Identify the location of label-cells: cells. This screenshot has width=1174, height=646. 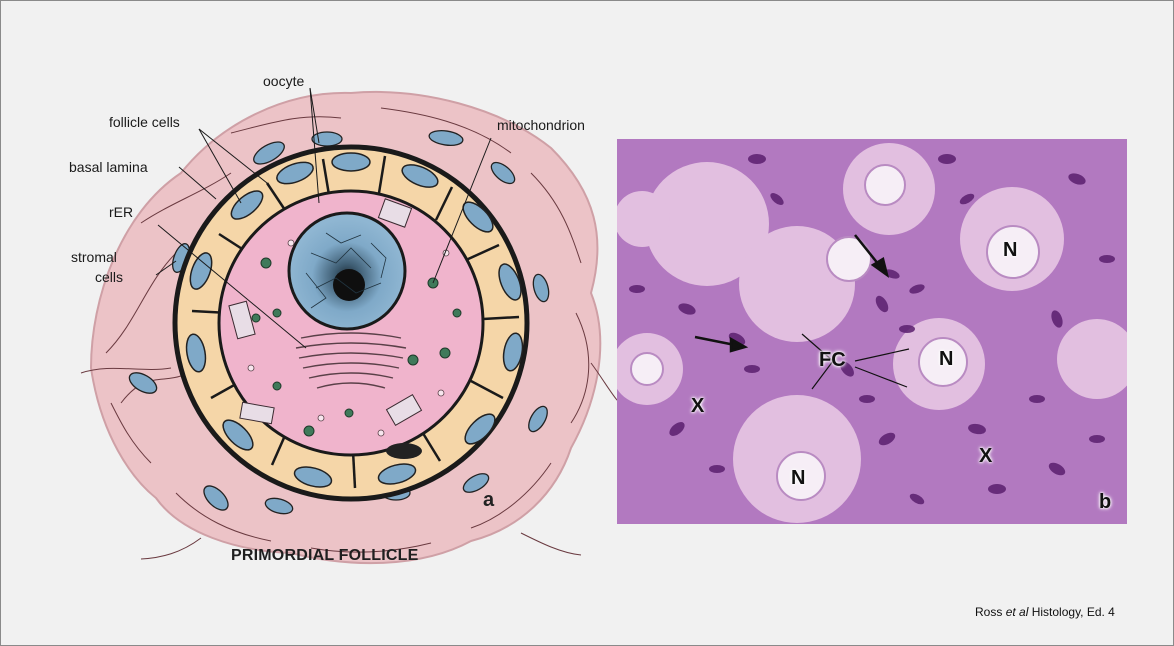
(109, 277).